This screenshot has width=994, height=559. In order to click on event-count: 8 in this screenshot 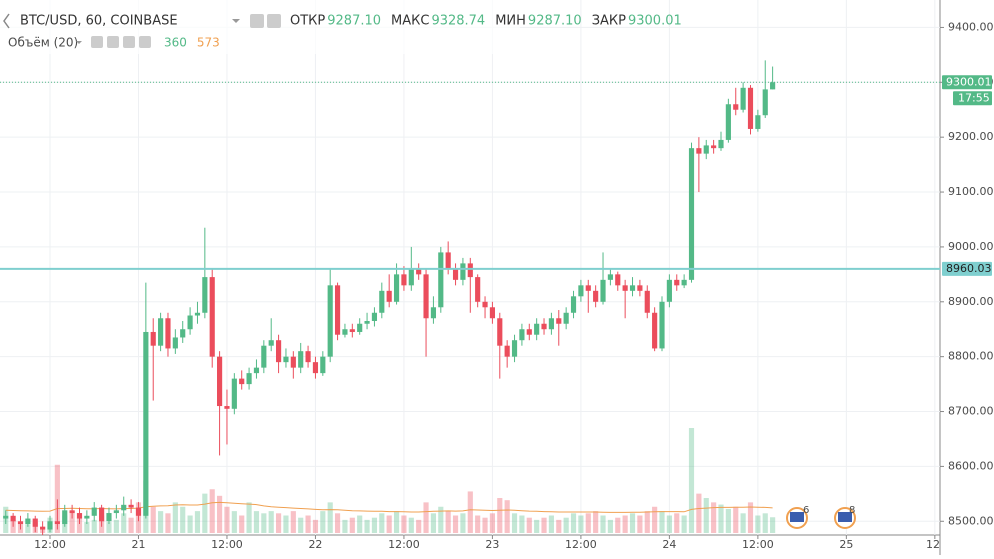, I will do `click(852, 510)`.